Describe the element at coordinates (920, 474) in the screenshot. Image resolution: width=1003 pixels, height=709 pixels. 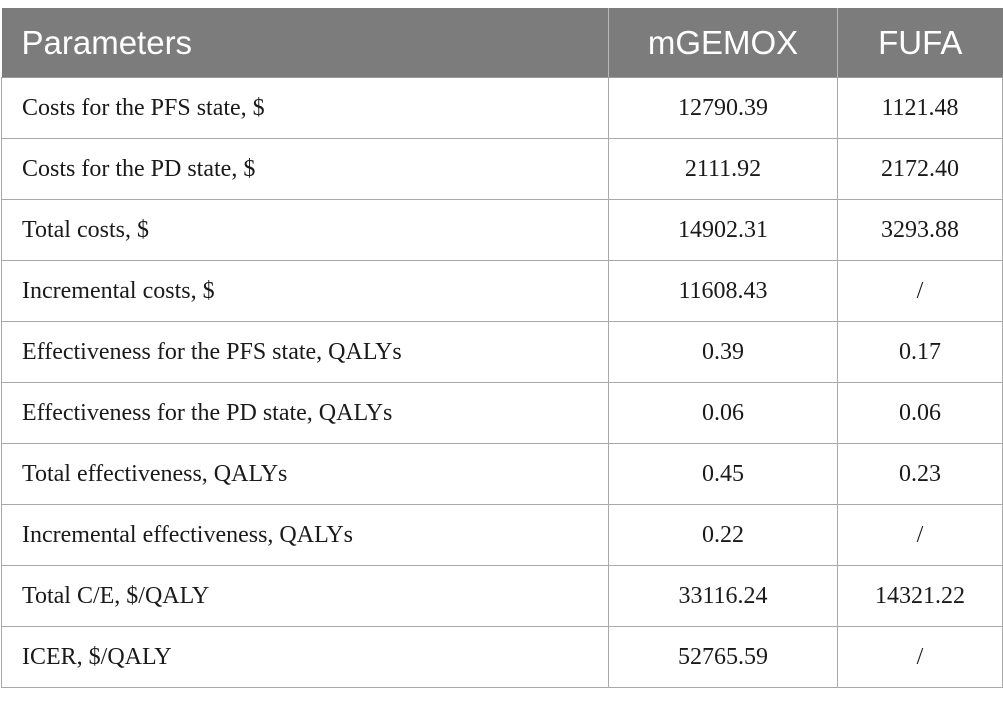
I see `fufa-cell: 0.23` at that location.